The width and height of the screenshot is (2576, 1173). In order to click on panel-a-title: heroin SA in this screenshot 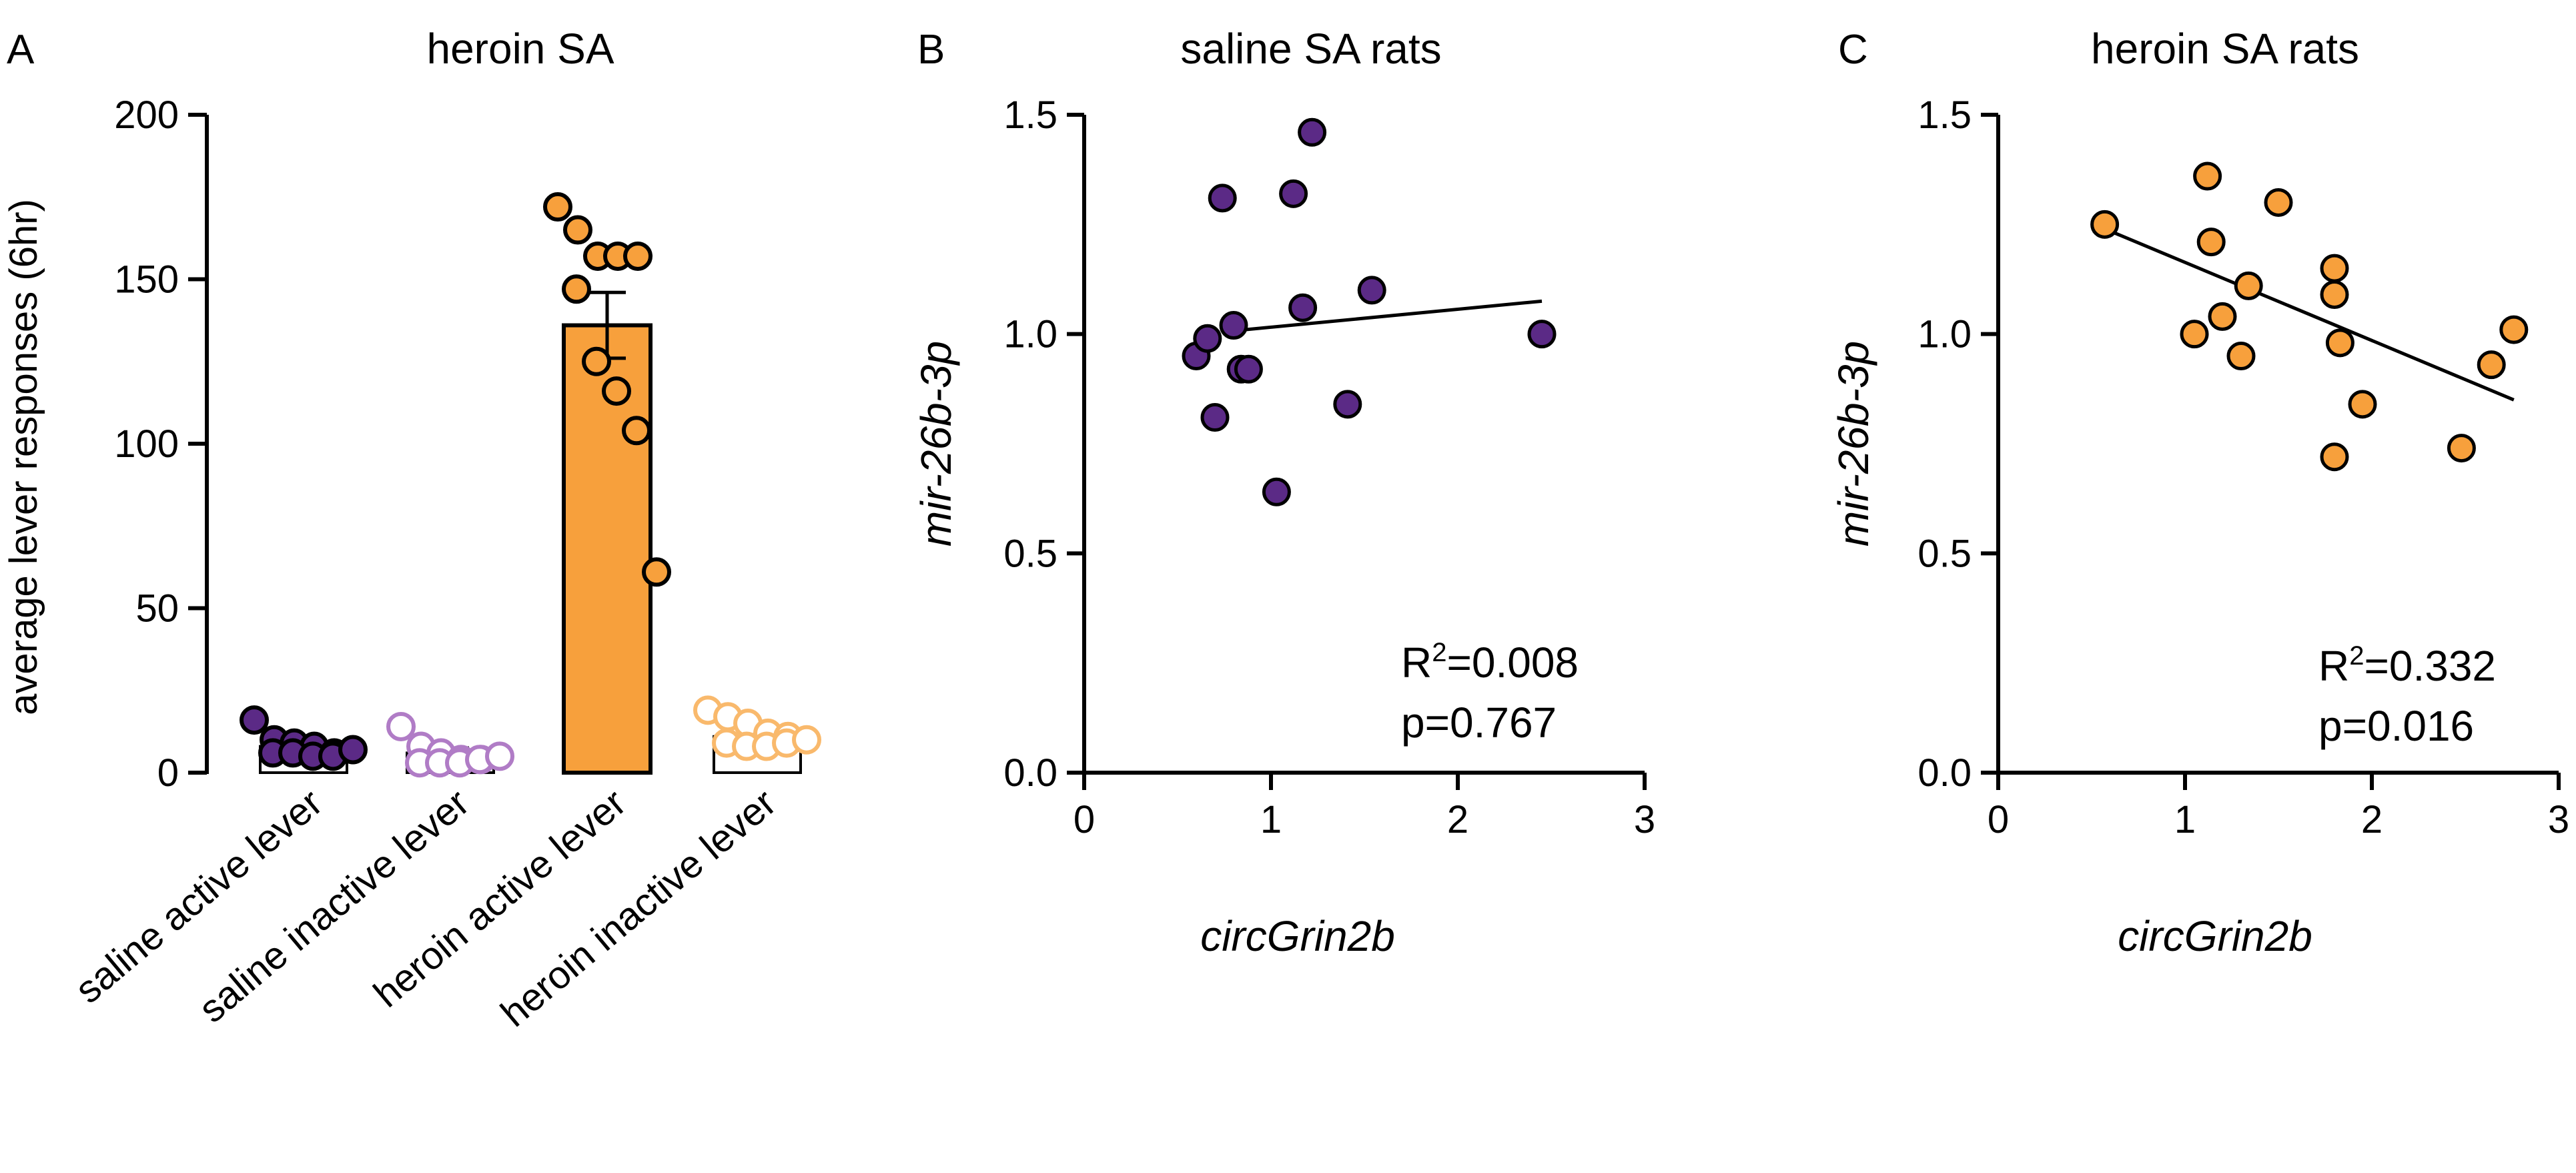, I will do `click(520, 49)`.